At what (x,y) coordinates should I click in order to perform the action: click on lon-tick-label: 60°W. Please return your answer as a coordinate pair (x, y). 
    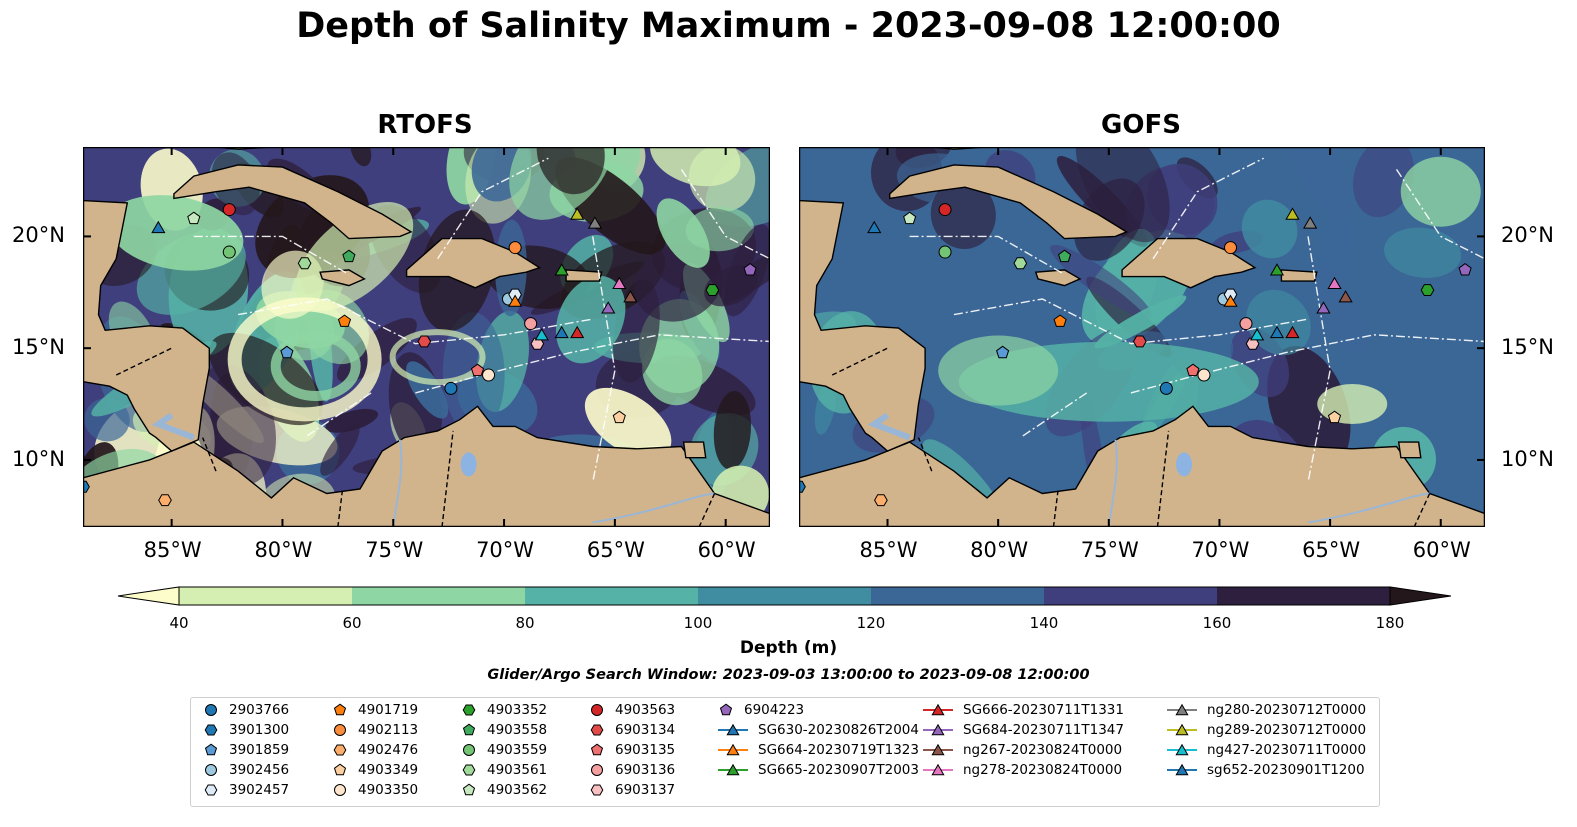
    Looking at the image, I should click on (1441, 550).